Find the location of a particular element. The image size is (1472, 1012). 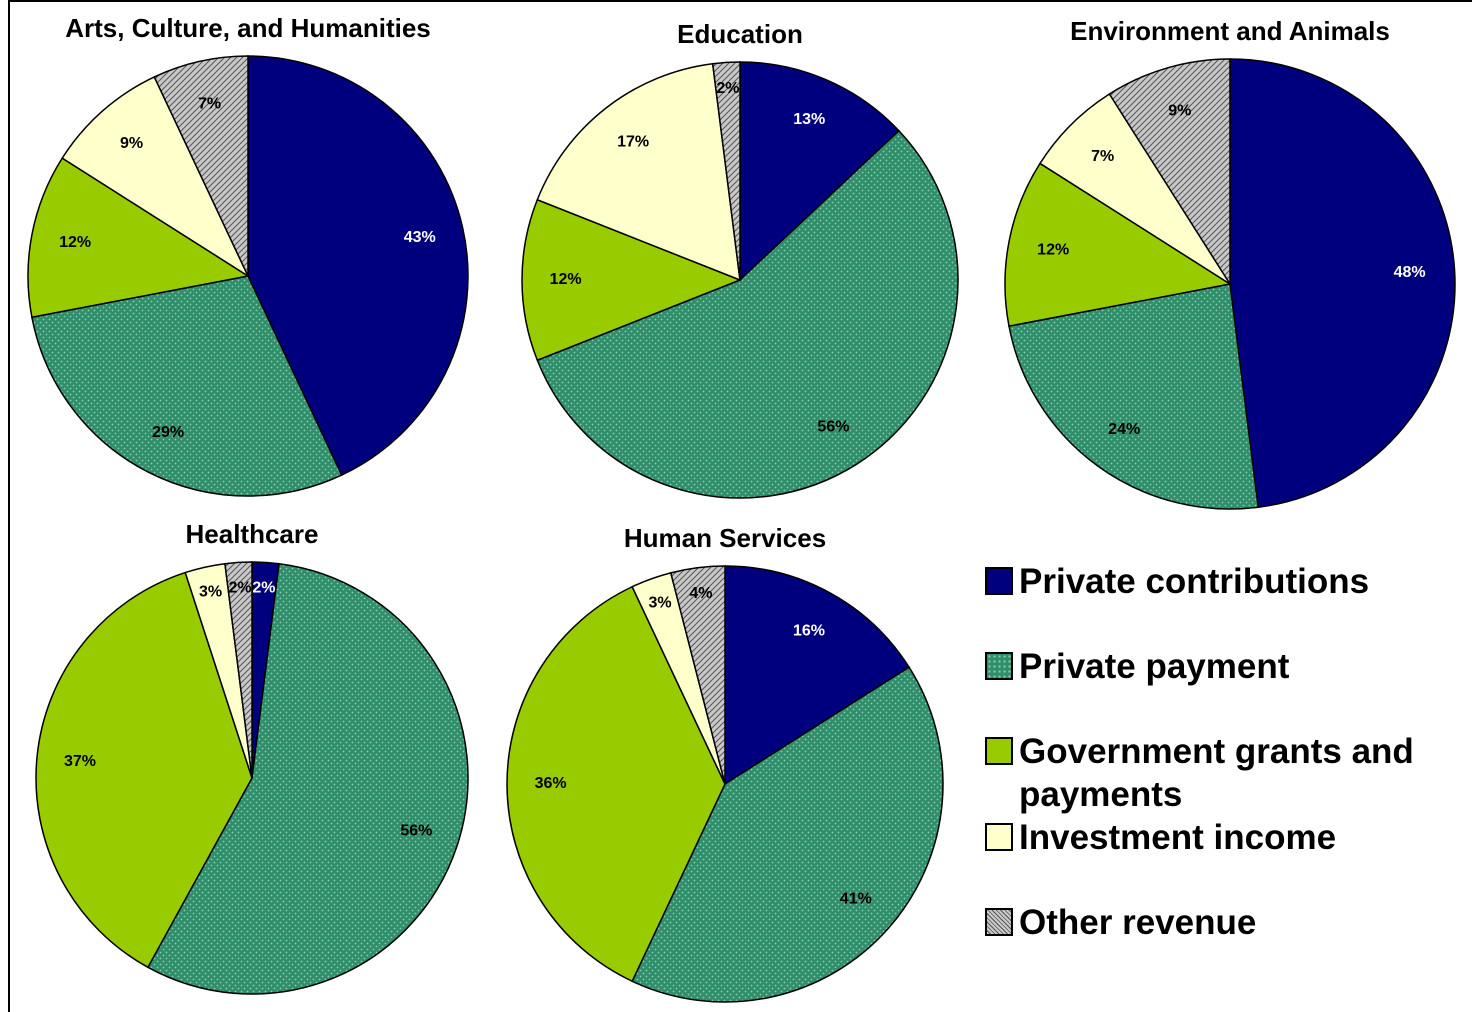

value-label: 29% is located at coordinates (168, 432).